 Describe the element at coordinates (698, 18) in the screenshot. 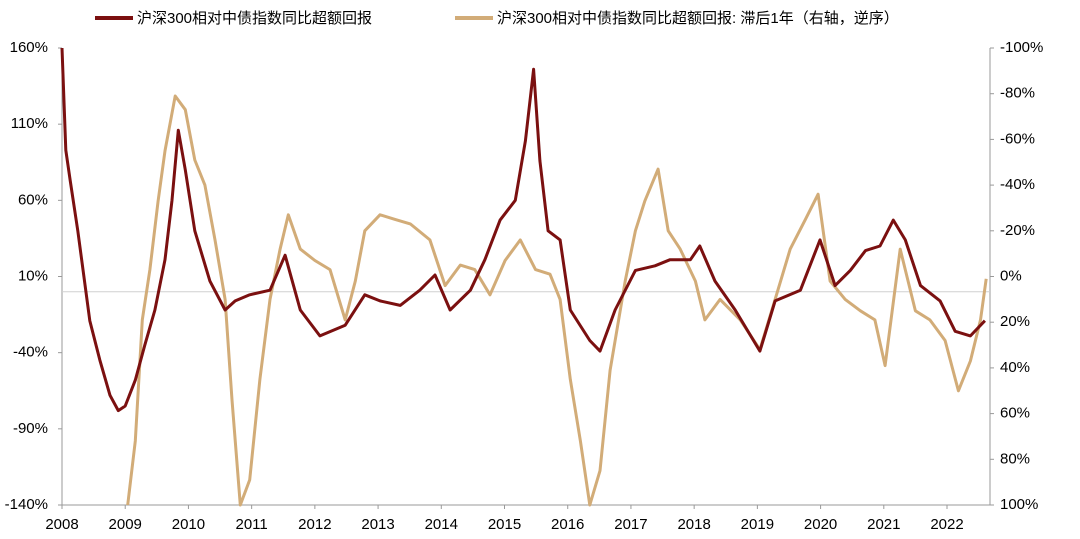

I see `legend-label: 沪深300相对中债指数同比超额回报: 滞后1年（右轴，逆序）` at that location.